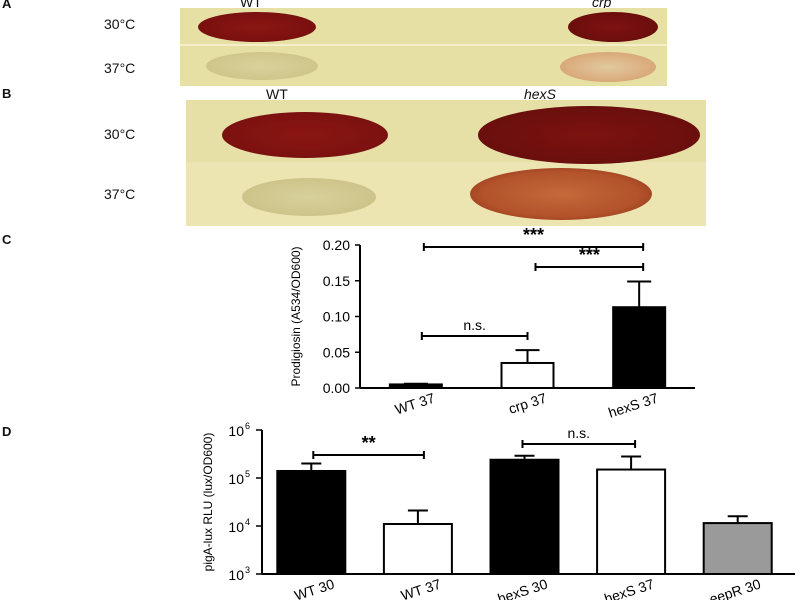 This screenshot has height=600, width=800. I want to click on y-tick-label-c: 0.20, so click(336, 245).